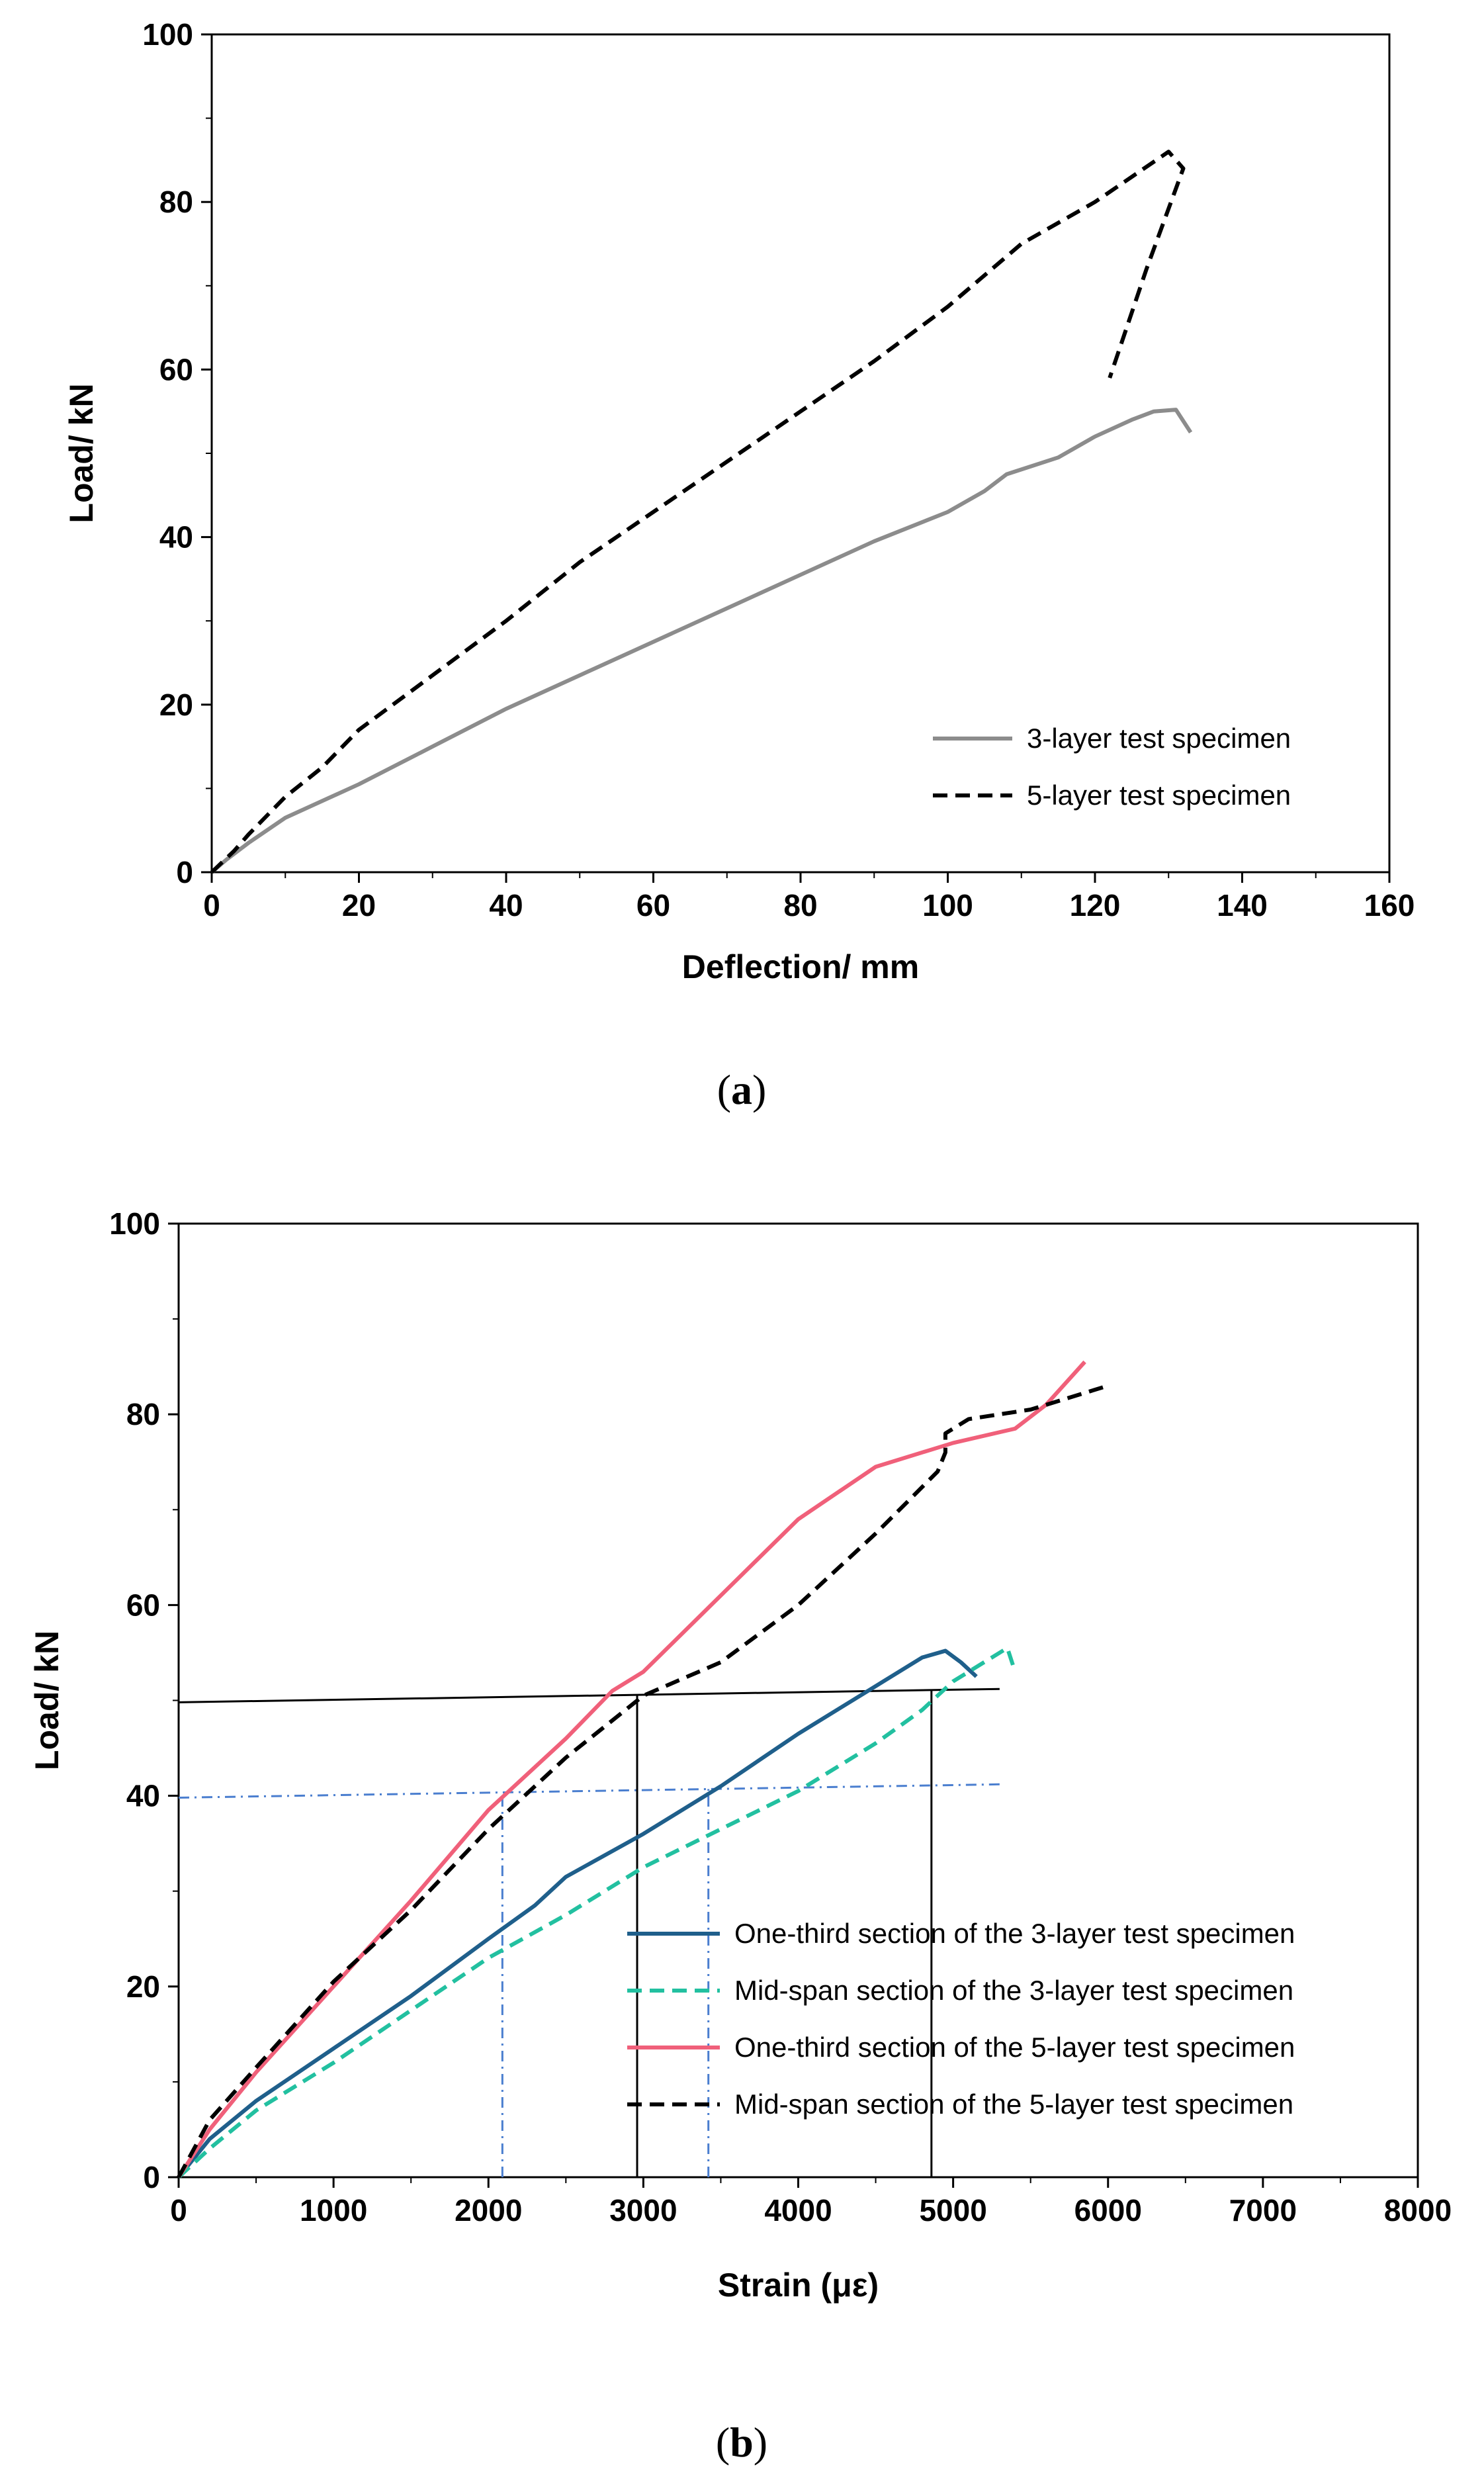 The width and height of the screenshot is (1484, 2475). Describe the element at coordinates (506, 905) in the screenshot. I see `x-tick-label: 40` at that location.